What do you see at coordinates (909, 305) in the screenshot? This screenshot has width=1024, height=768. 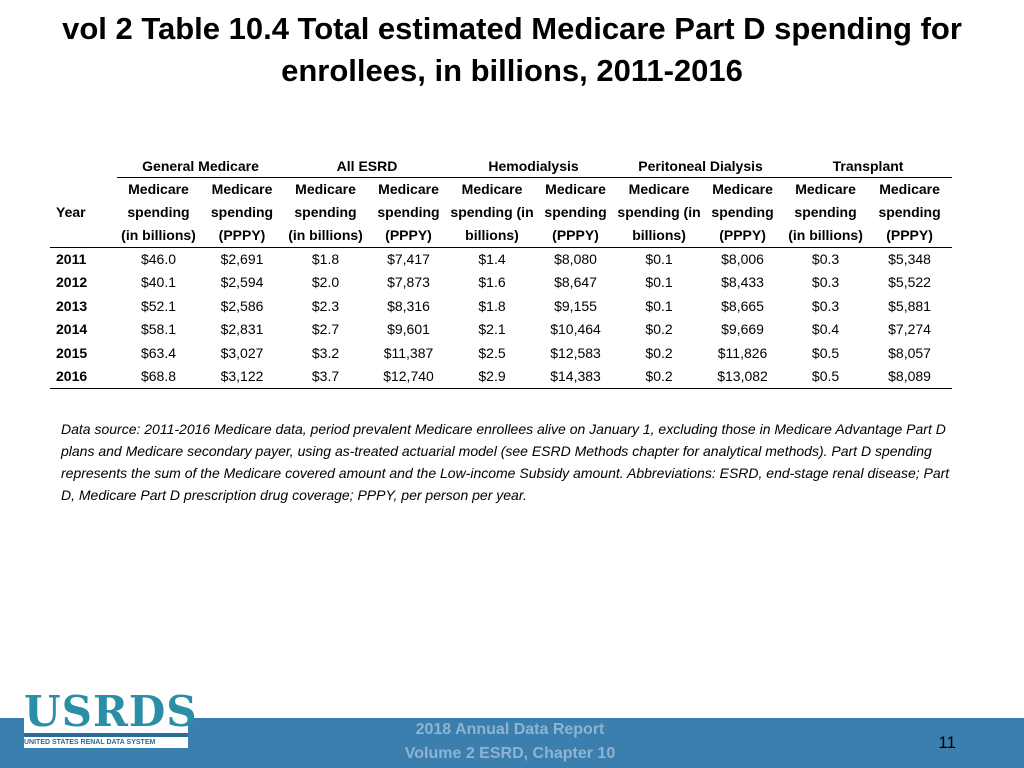 I see `table-cell: $5,881` at bounding box center [909, 305].